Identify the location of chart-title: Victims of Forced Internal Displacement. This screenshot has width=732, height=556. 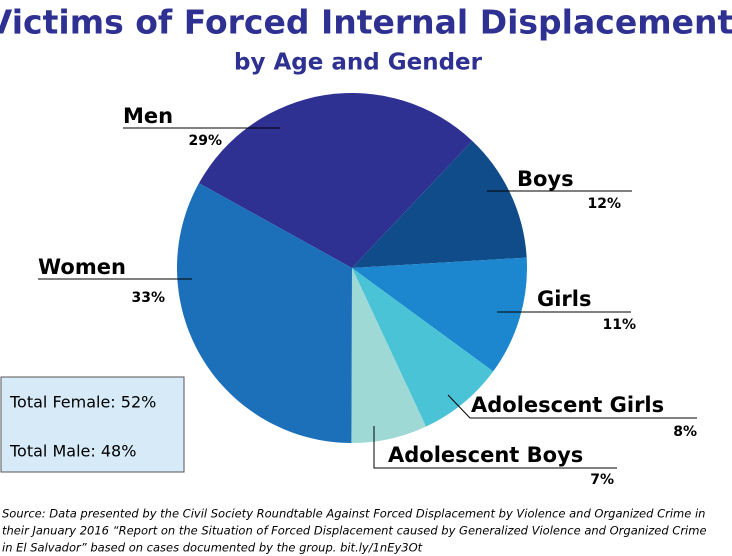
(366, 22).